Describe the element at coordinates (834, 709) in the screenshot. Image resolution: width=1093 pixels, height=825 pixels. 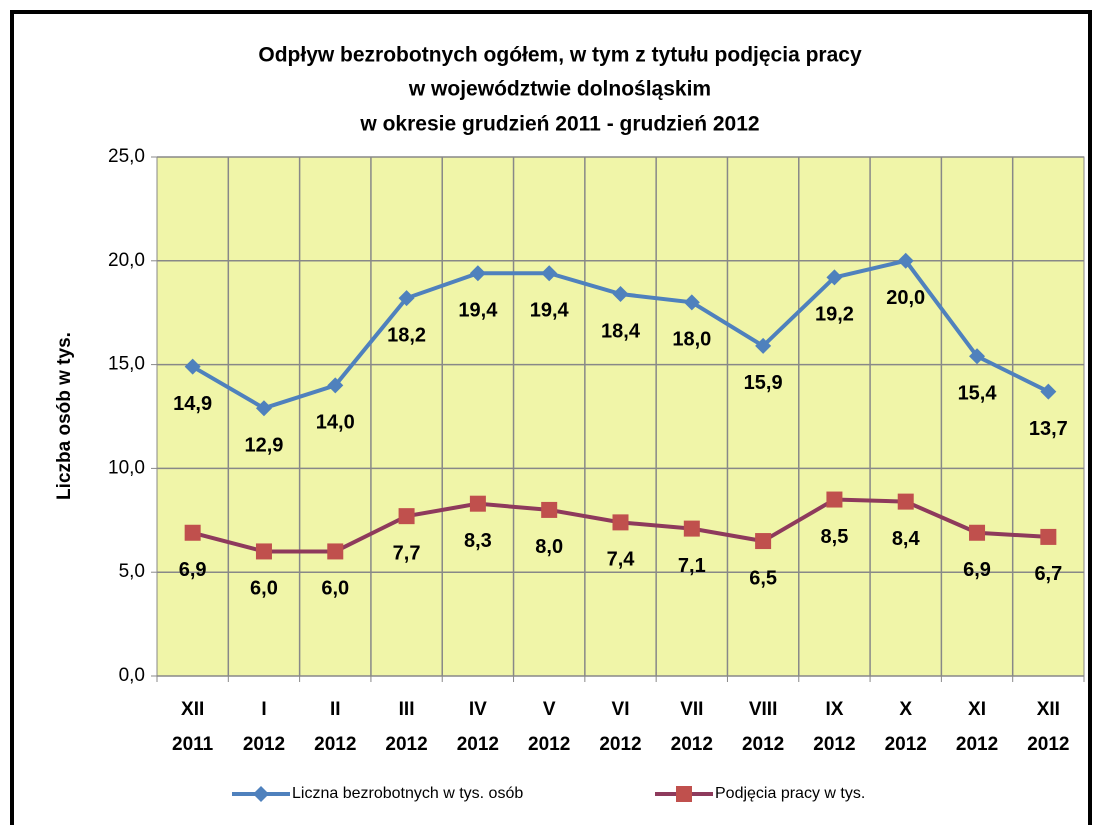
I see `x-tick-label: IX` at that location.